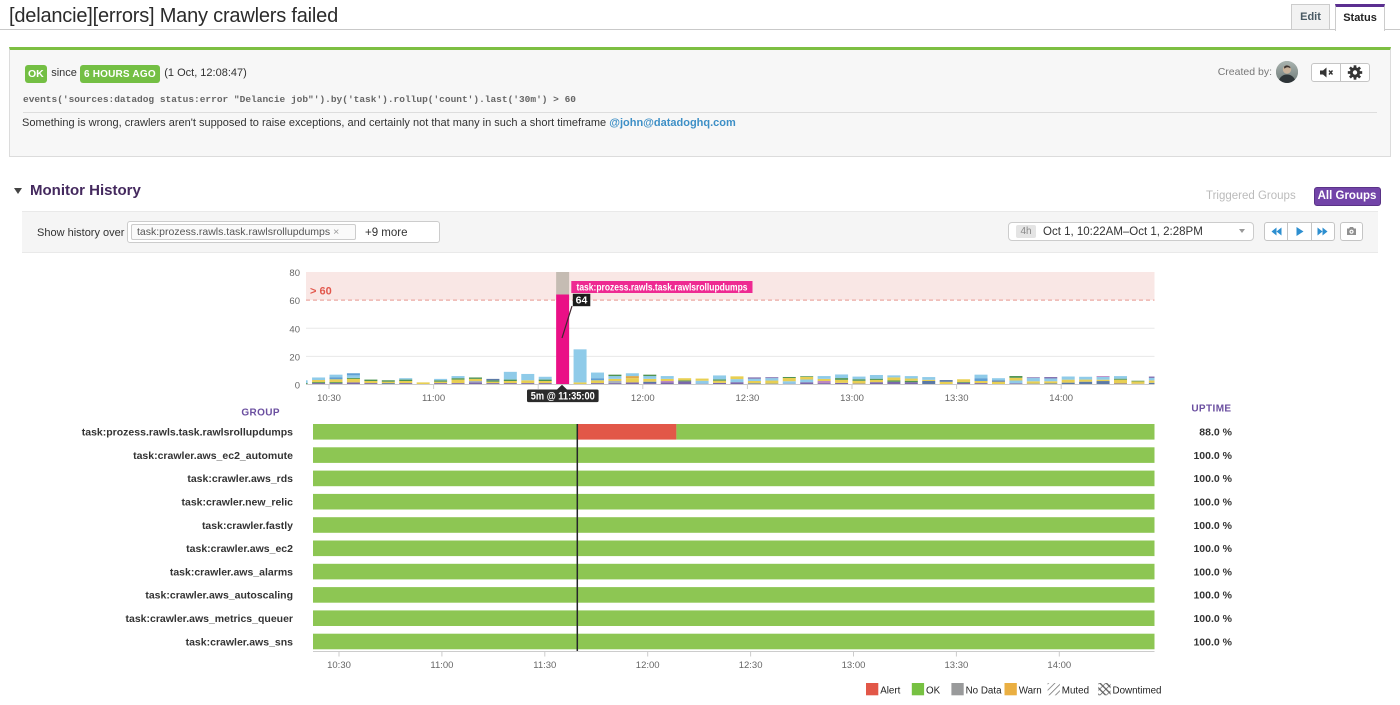 This screenshot has height=705, width=1400. What do you see at coordinates (219, 596) in the screenshot?
I see `svg-text: task:crawler.aws_autoscaling` at bounding box center [219, 596].